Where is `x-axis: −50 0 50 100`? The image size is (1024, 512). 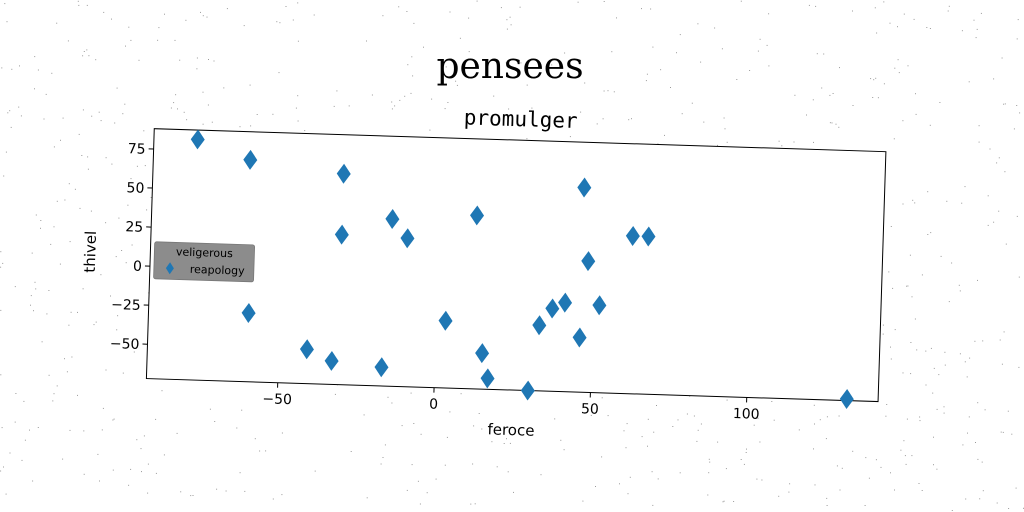
x-axis: −50 0 50 100 is located at coordinates (511, 402).